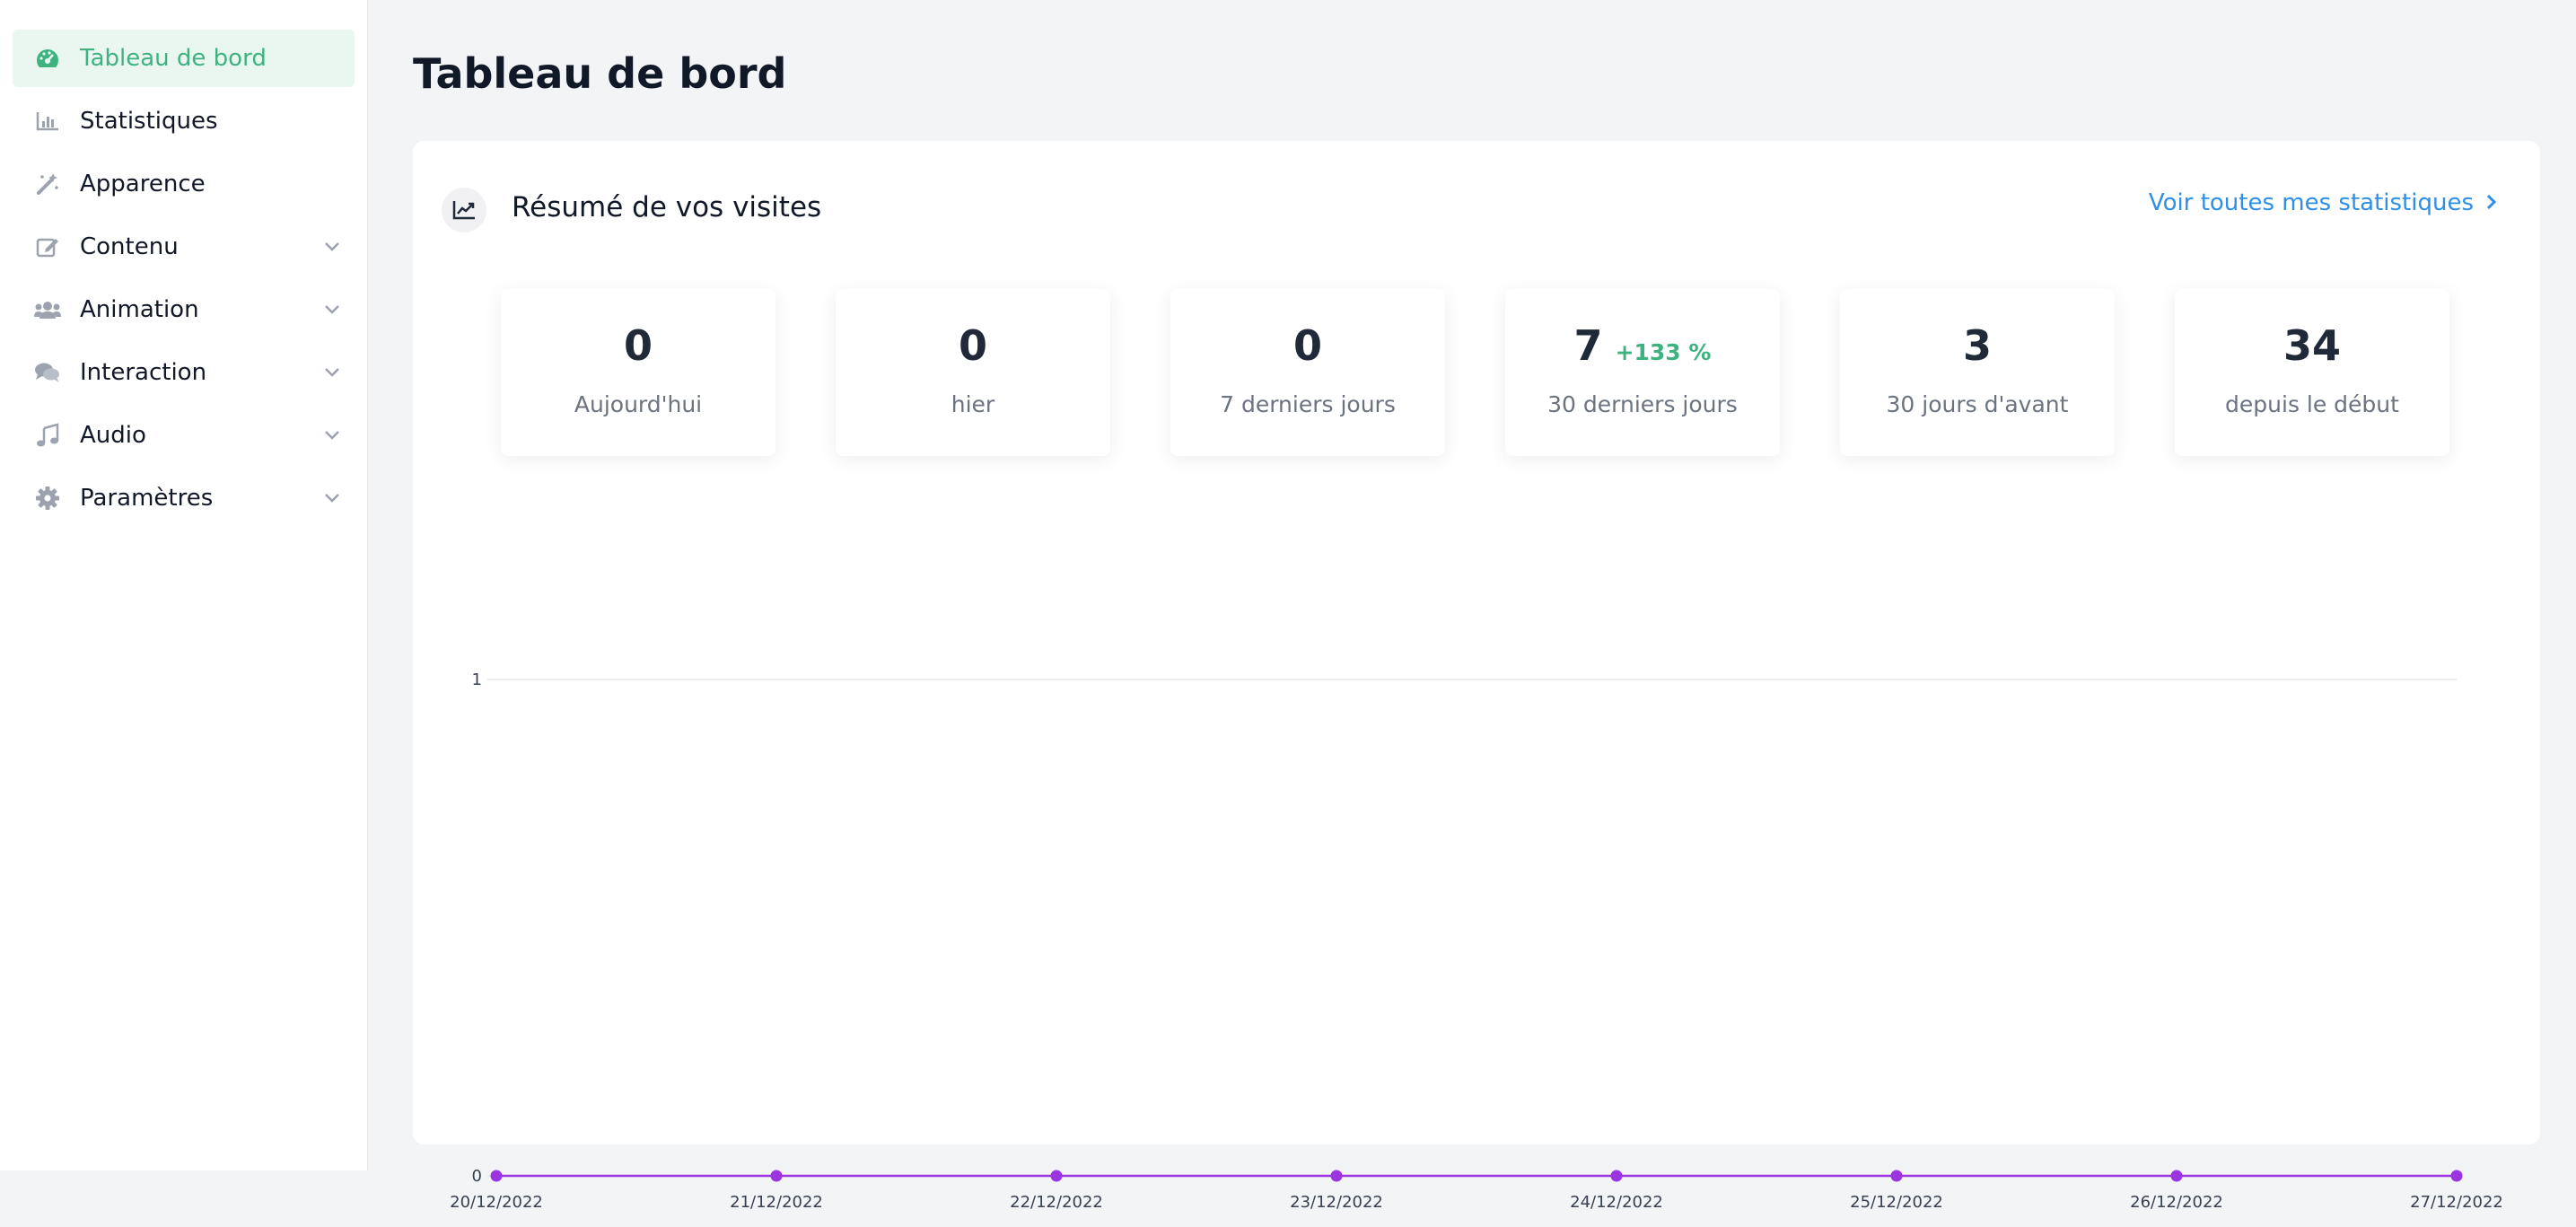 This screenshot has width=2576, height=1227. Describe the element at coordinates (2312, 373) in the screenshot. I see `stat-card-since-start: 34 depuis le début` at that location.